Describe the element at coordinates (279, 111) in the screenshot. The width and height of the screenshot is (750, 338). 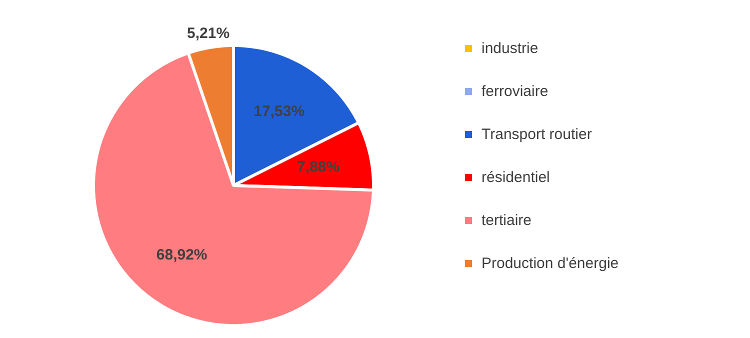
I see `data-label: 17,53%` at that location.